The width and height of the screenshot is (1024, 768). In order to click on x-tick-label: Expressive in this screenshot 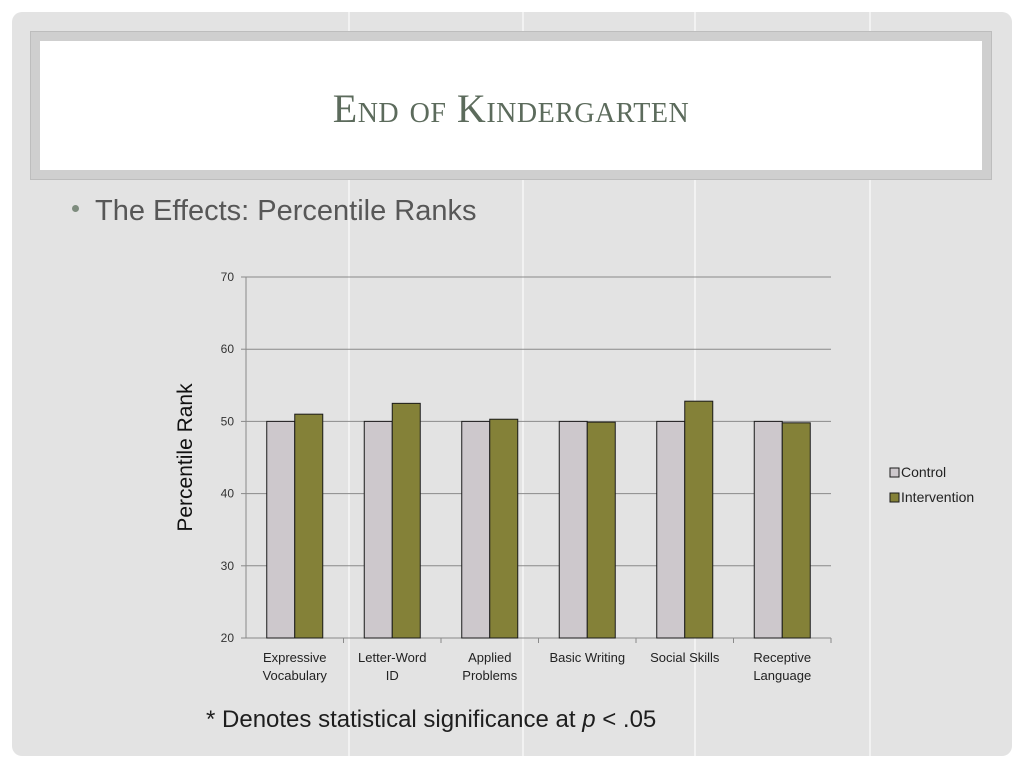, I will do `click(295, 657)`.